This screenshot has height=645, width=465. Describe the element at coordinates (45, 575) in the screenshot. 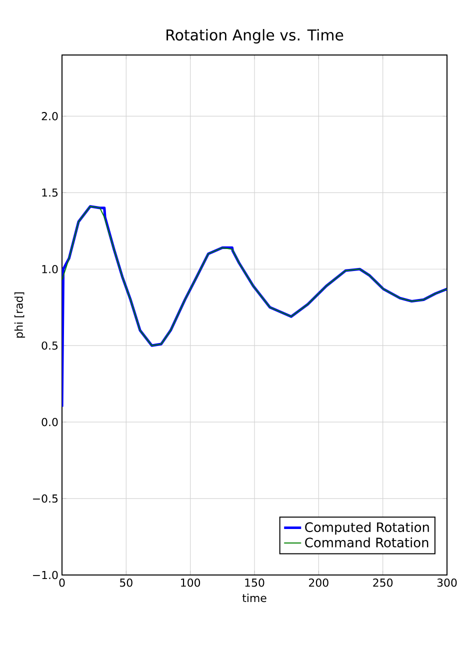

I see `y-tick-label: −1.0` at that location.